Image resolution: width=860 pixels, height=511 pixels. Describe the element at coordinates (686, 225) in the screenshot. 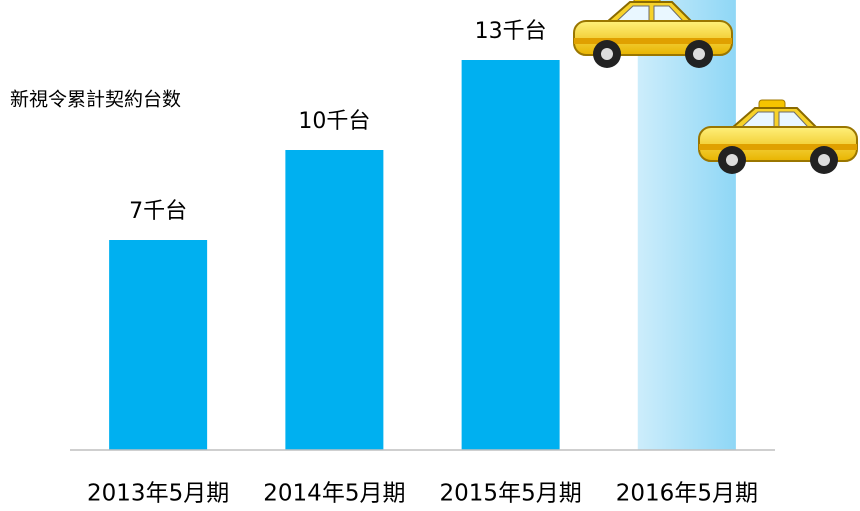

I see `bar-highlight` at that location.